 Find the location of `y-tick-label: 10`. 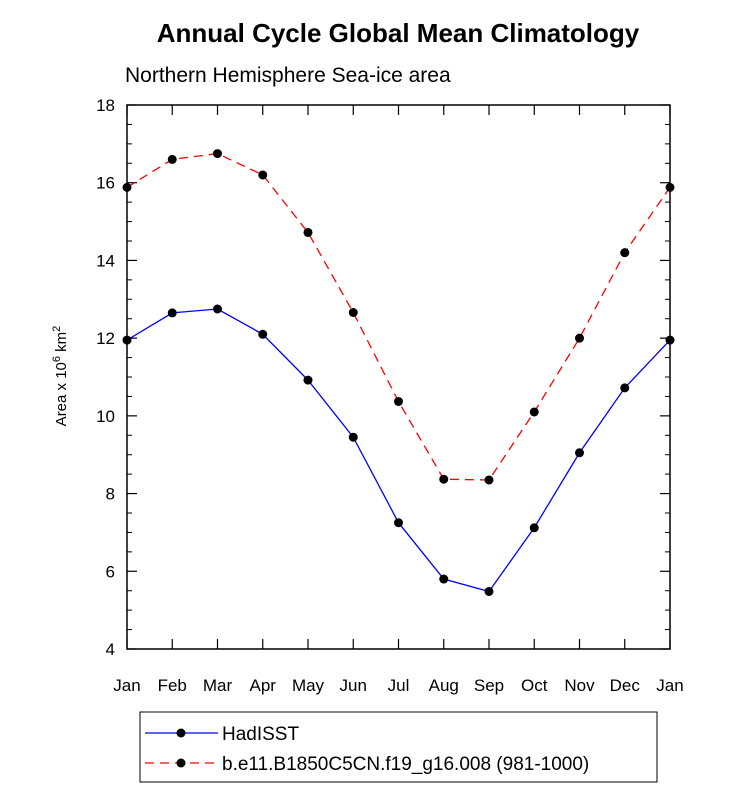

y-tick-label: 10 is located at coordinates (105, 416).